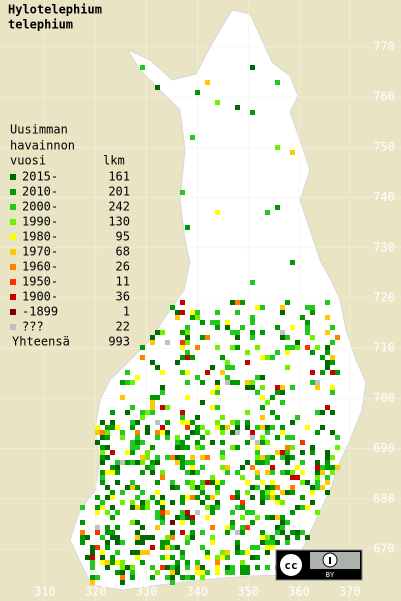 The image size is (401, 601). Describe the element at coordinates (40, 192) in the screenshot. I see `legend-label: 2010-` at that location.